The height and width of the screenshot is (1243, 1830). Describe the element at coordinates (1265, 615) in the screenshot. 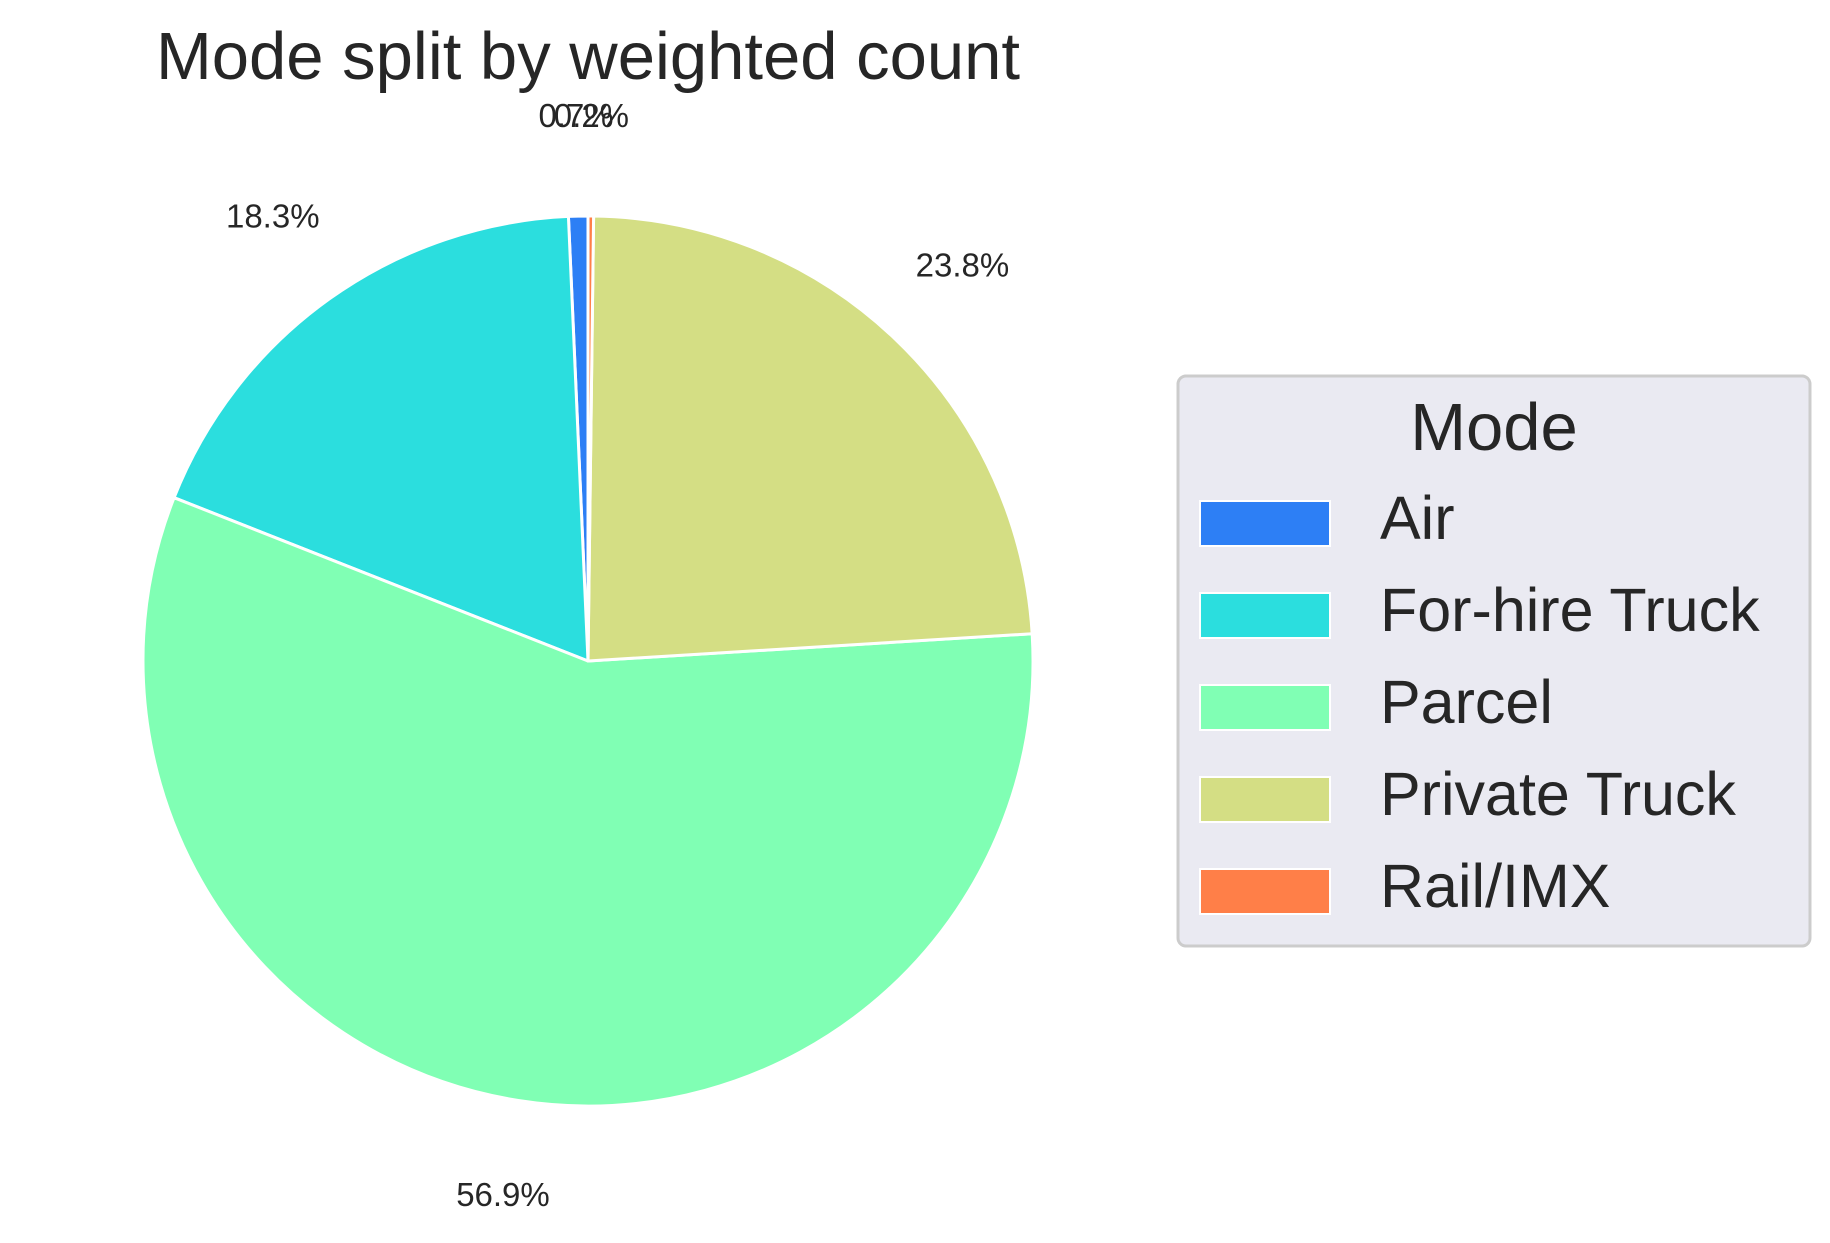

I see `legend-swatch-for-hire-truck` at that location.